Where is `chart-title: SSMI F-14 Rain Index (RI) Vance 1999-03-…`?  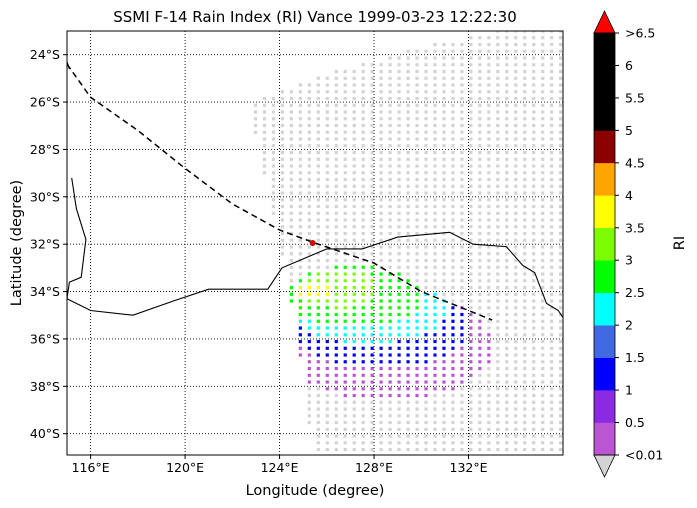
chart-title: SSMI F-14 Rain Index (RI) Vance 1999-03-… is located at coordinates (315, 17).